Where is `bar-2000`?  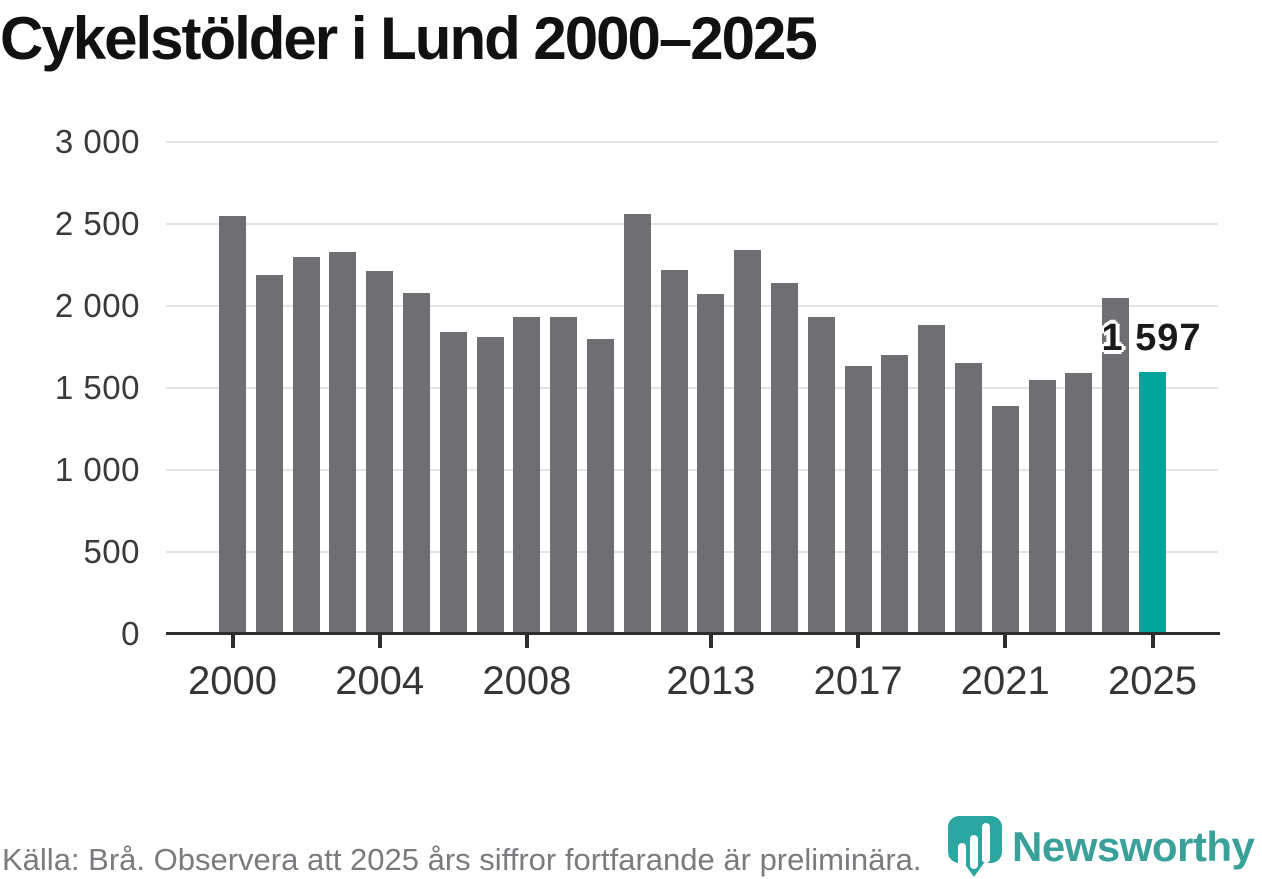 bar-2000 is located at coordinates (232, 424).